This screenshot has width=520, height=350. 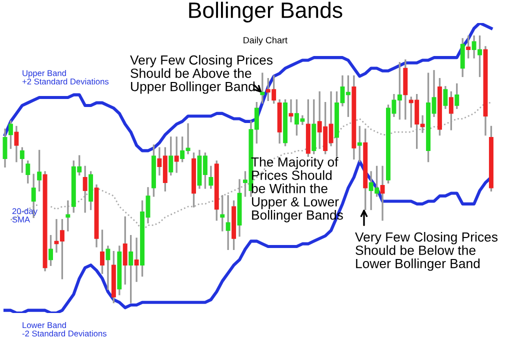 What do you see at coordinates (65, 77) in the screenshot?
I see `annotation: Upper Band +2 Standard Deviations` at bounding box center [65, 77].